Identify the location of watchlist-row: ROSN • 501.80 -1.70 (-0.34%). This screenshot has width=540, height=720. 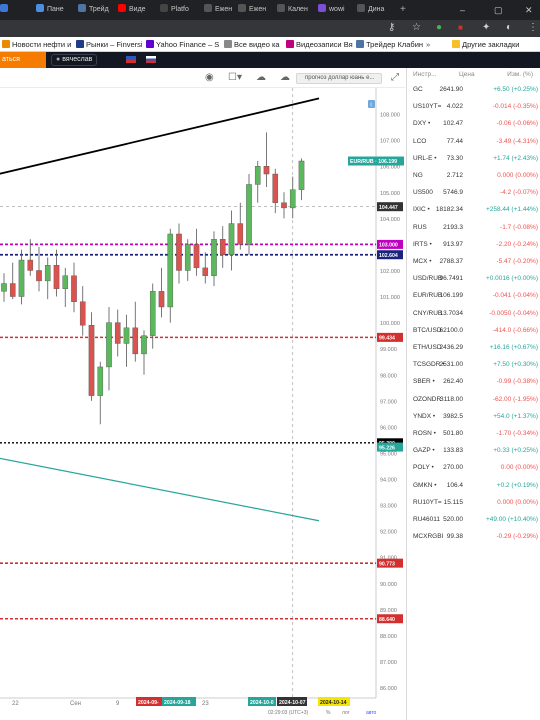
(473, 433).